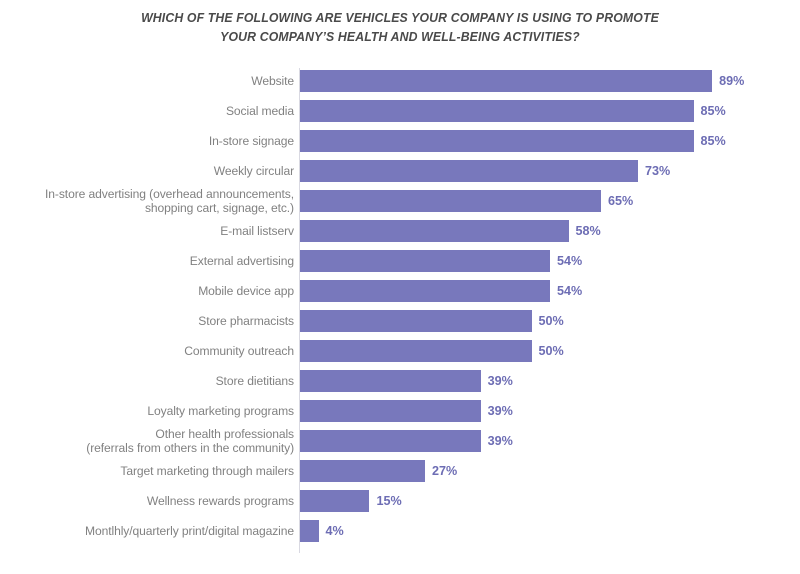 This screenshot has height=574, width=800. I want to click on bar-row: Target marketing through mailers 27%, so click(400, 471).